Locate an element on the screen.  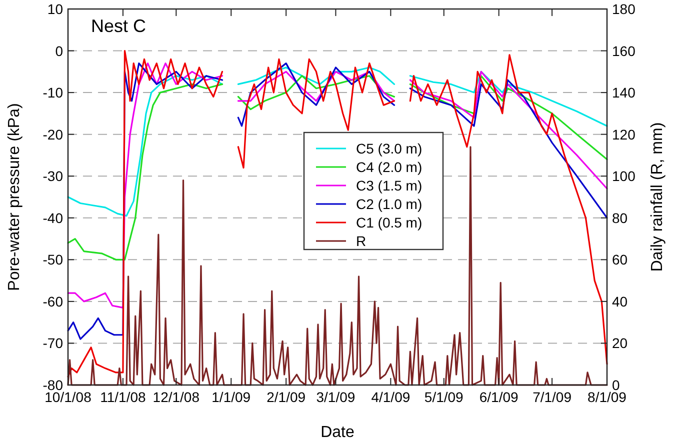
y-tick-label: 10 is located at coordinates (55, 9).